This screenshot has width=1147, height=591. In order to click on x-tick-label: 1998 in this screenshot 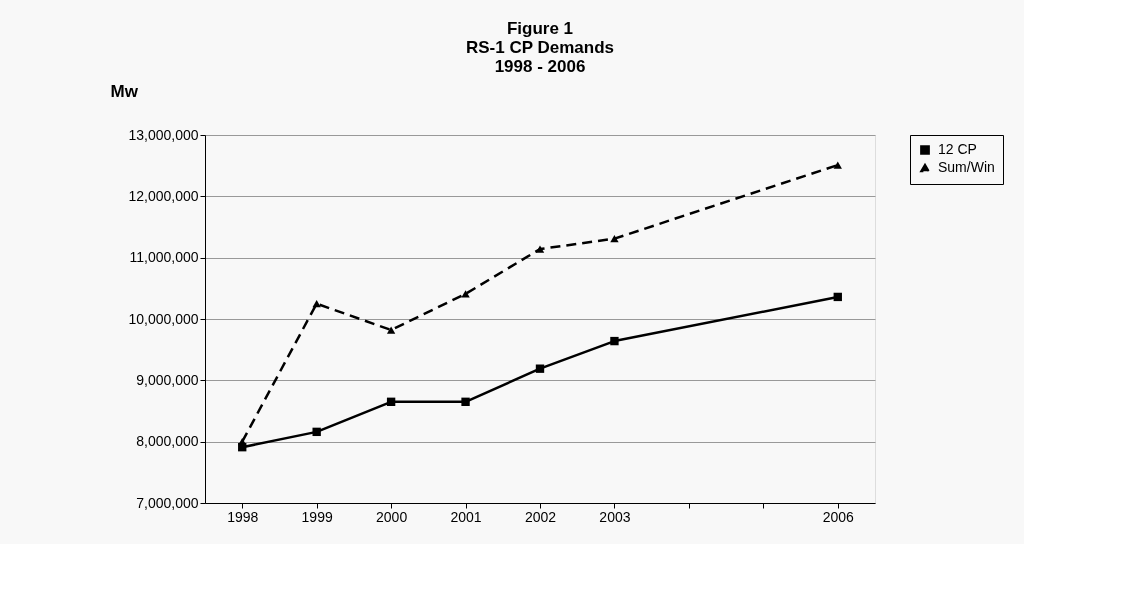, I will do `click(243, 516)`.